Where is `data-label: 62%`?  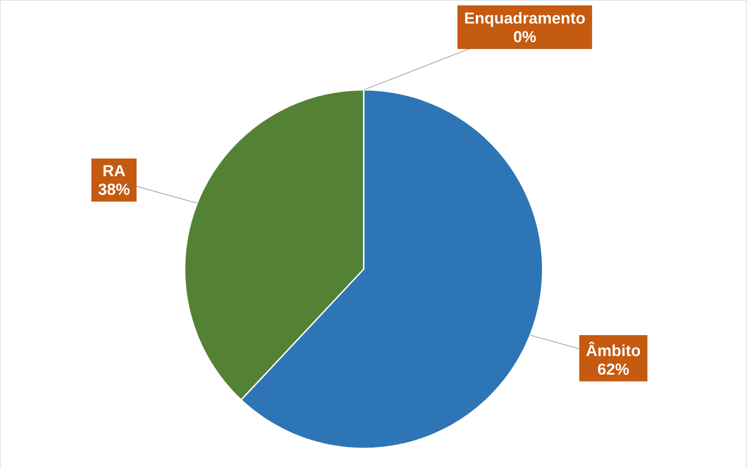 data-label: 62% is located at coordinates (613, 369).